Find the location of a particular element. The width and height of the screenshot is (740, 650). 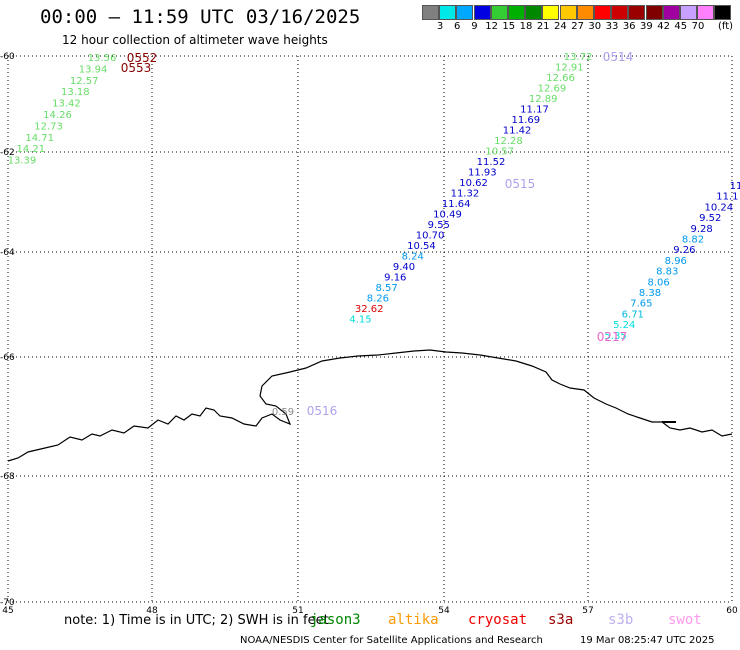

legend-label: 24 is located at coordinates (560, 26).